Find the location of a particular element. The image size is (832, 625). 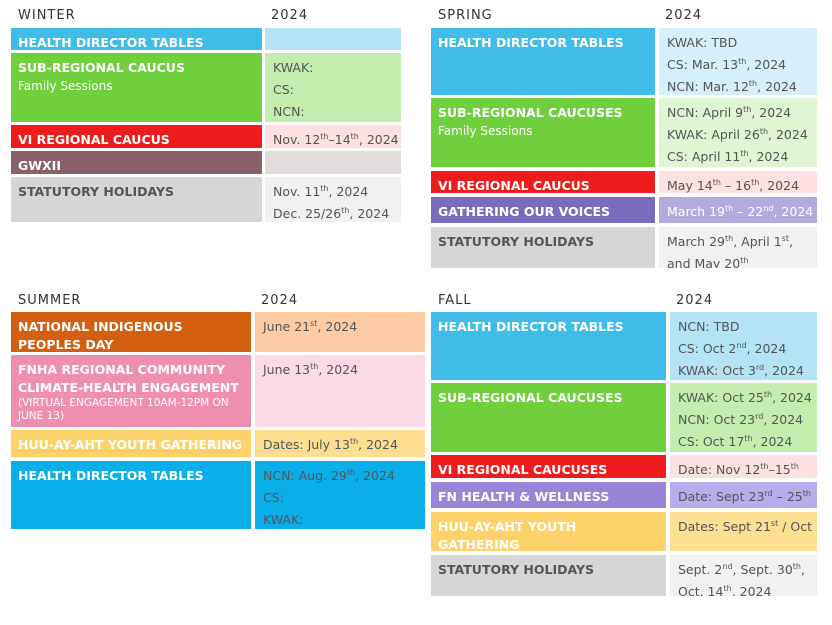

date-text: Dec. 25/26 is located at coordinates (307, 213).